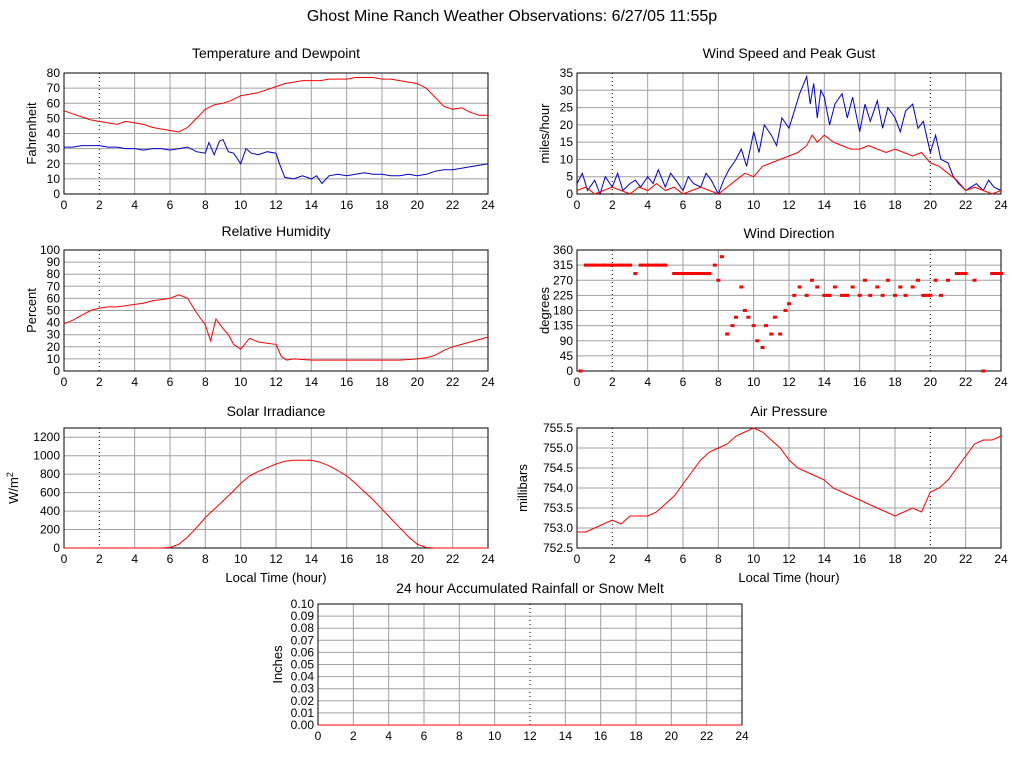 Image resolution: width=1024 pixels, height=768 pixels. Describe the element at coordinates (544, 133) in the screenshot. I see `y-axis-label: miles/hour` at that location.